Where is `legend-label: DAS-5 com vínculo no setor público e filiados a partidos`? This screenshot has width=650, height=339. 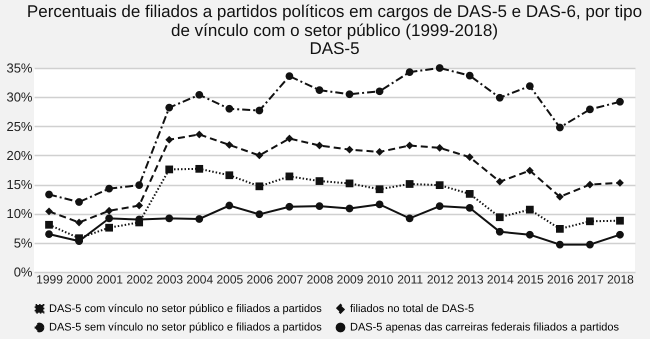 legend-label: DAS-5 com vínculo no setor público e filiados a partidos is located at coordinates (185, 308).